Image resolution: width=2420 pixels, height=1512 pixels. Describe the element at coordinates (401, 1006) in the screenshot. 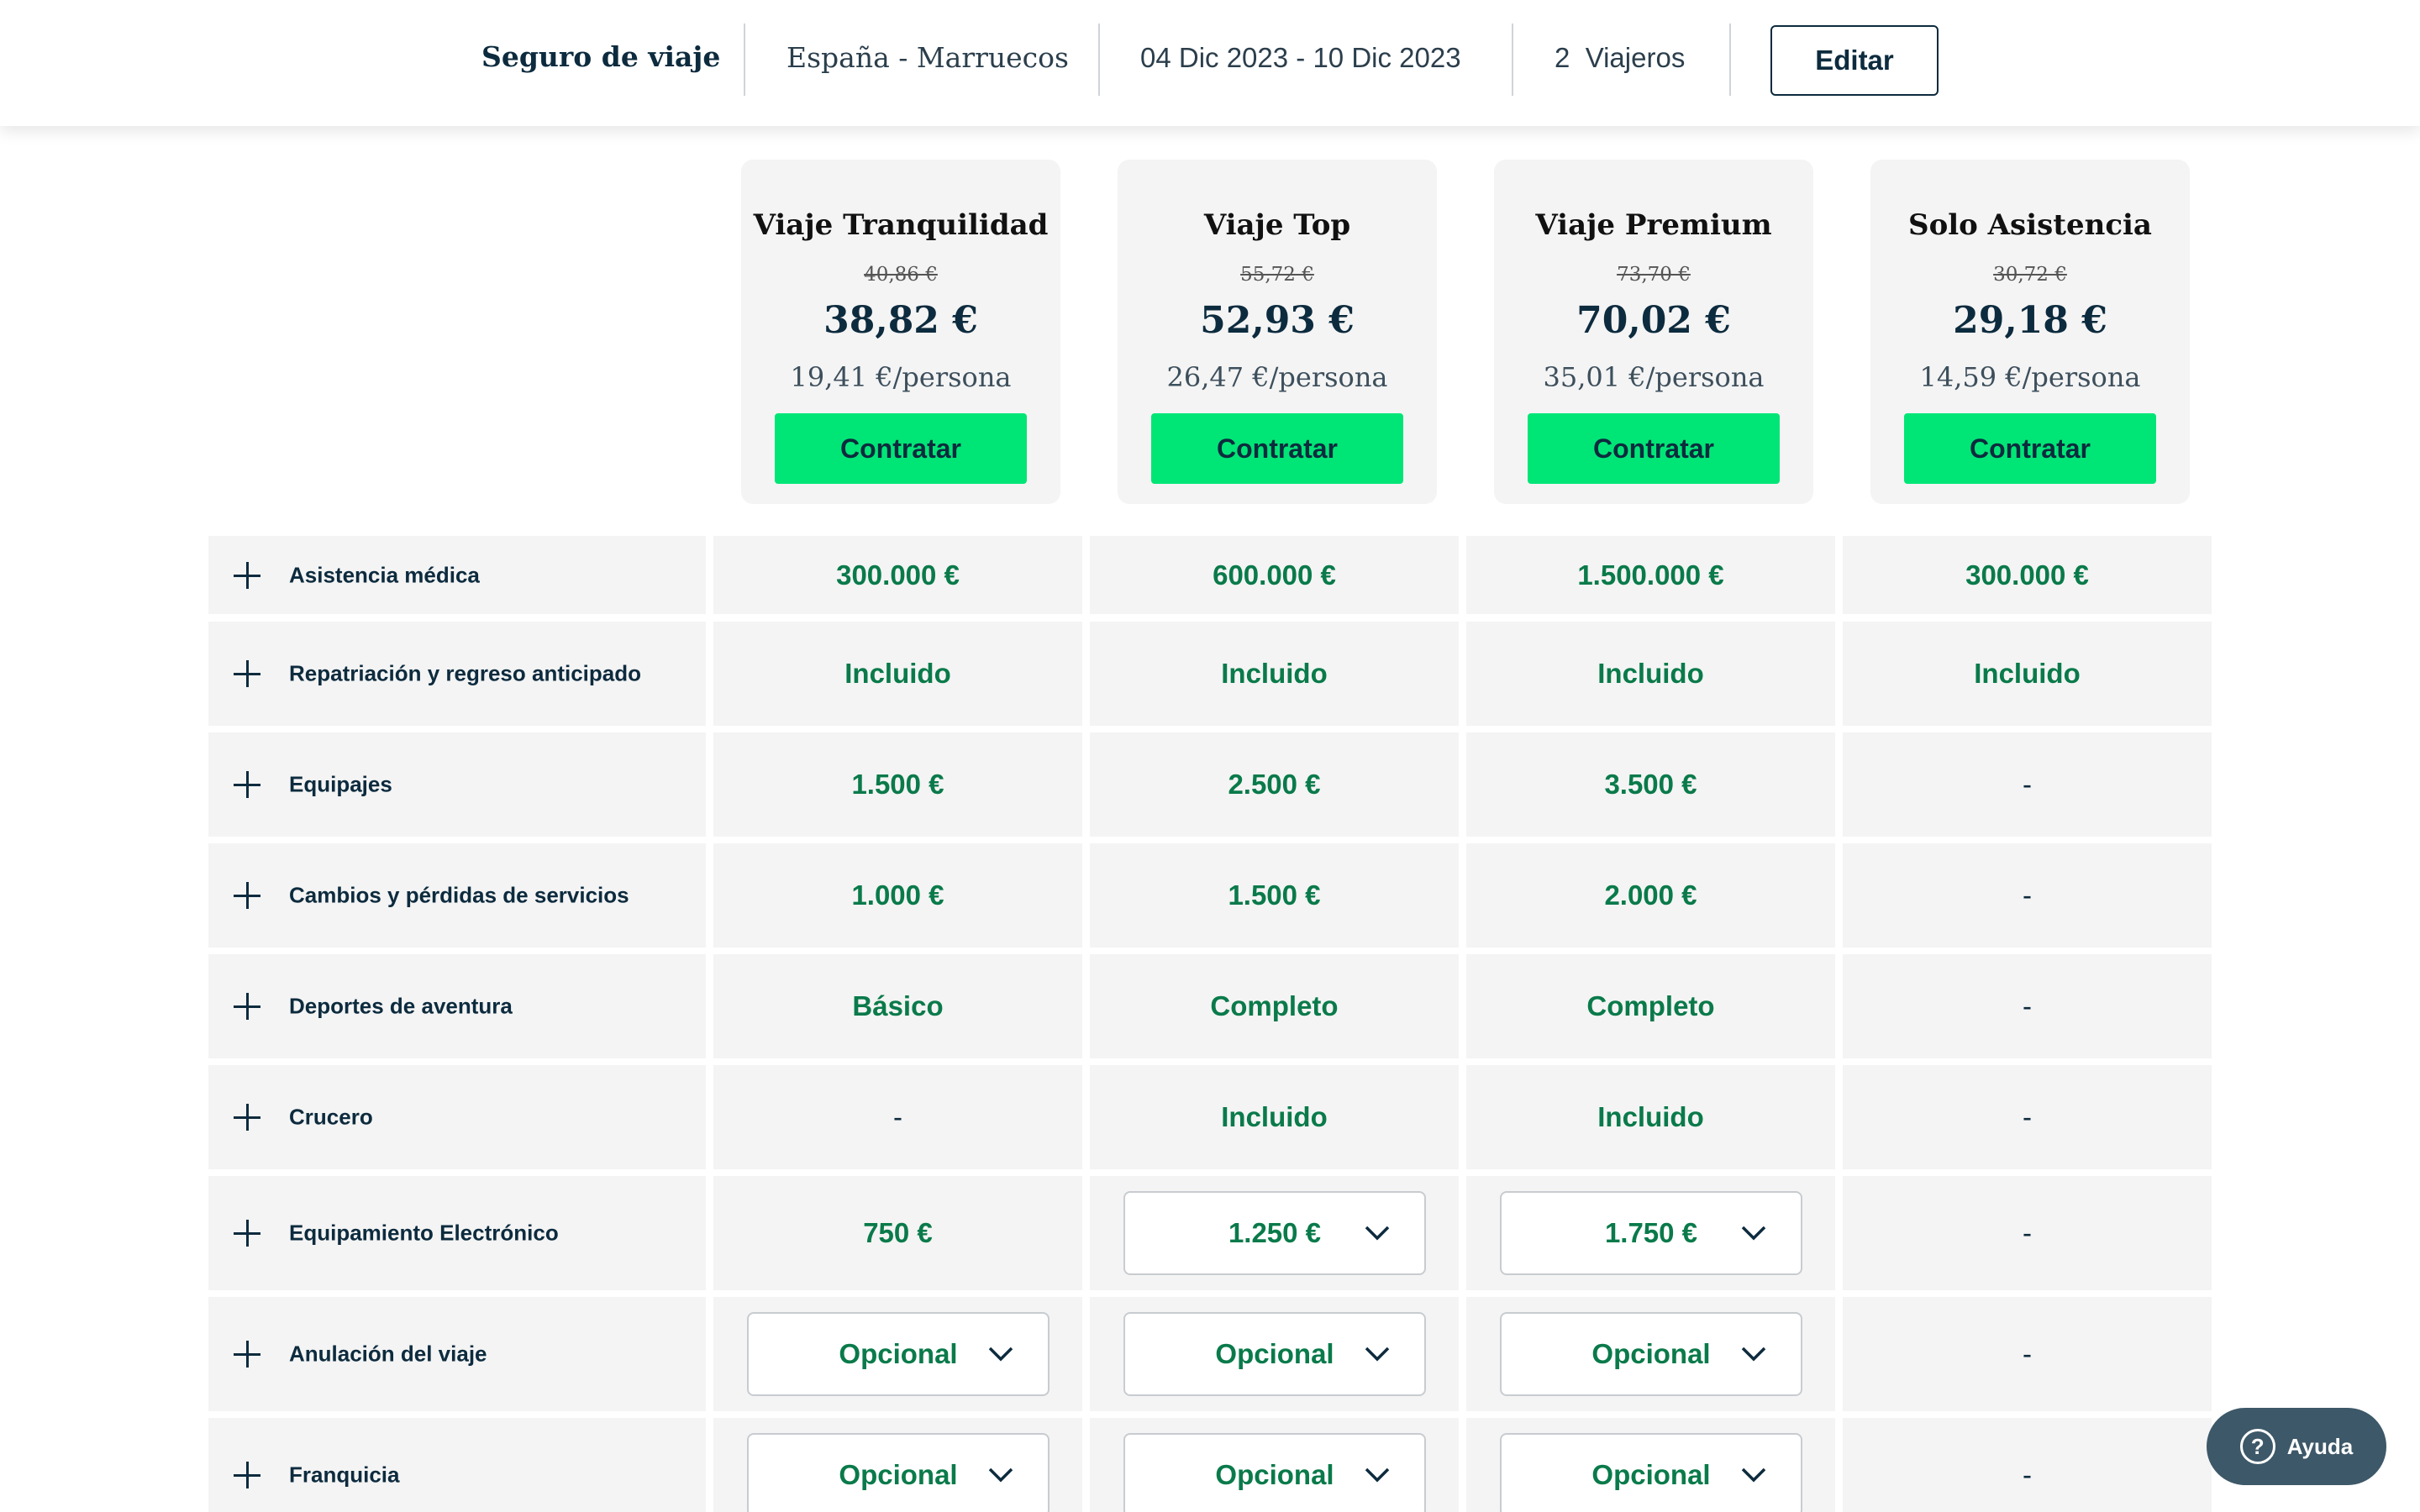

I see `coverage-label: Deportes de aventura` at that location.